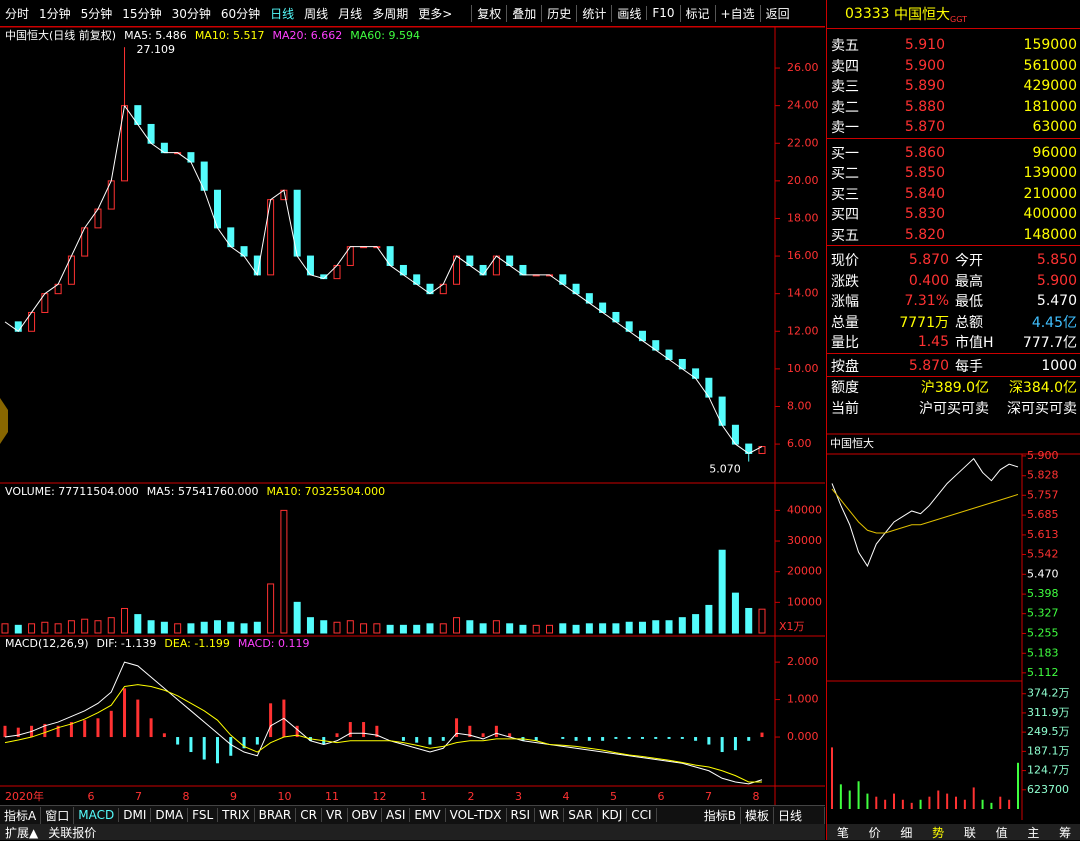  Describe the element at coordinates (874, 833) in the screenshot. I see `quote-tab: 价` at that location.